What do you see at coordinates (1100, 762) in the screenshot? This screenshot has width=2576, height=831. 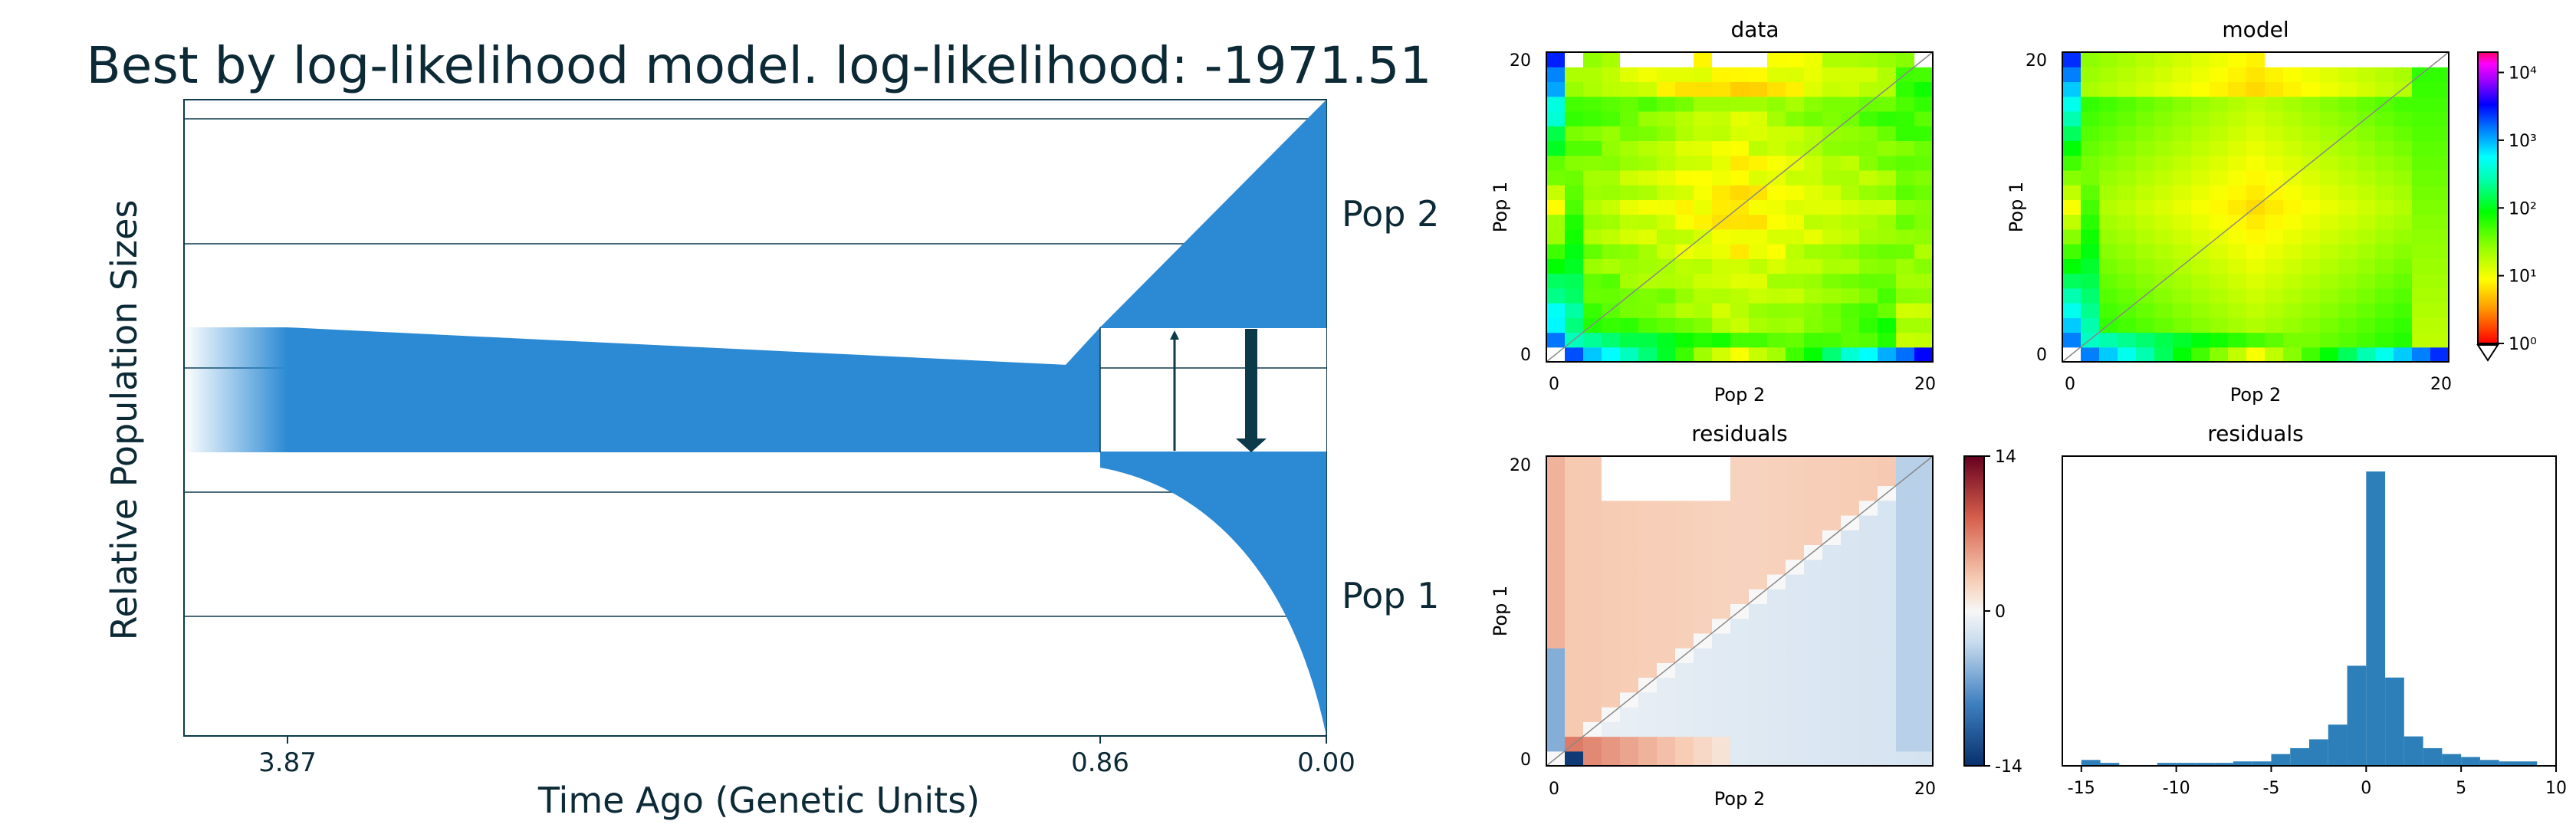 I see `demo-xtick-label: 0.86` at bounding box center [1100, 762].